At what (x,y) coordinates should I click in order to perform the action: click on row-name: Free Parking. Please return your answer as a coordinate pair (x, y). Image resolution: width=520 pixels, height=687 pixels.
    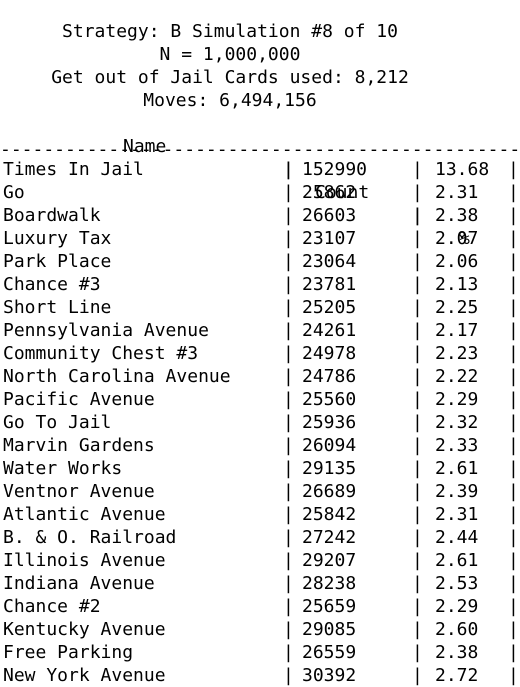
    Looking at the image, I should click on (68, 652).